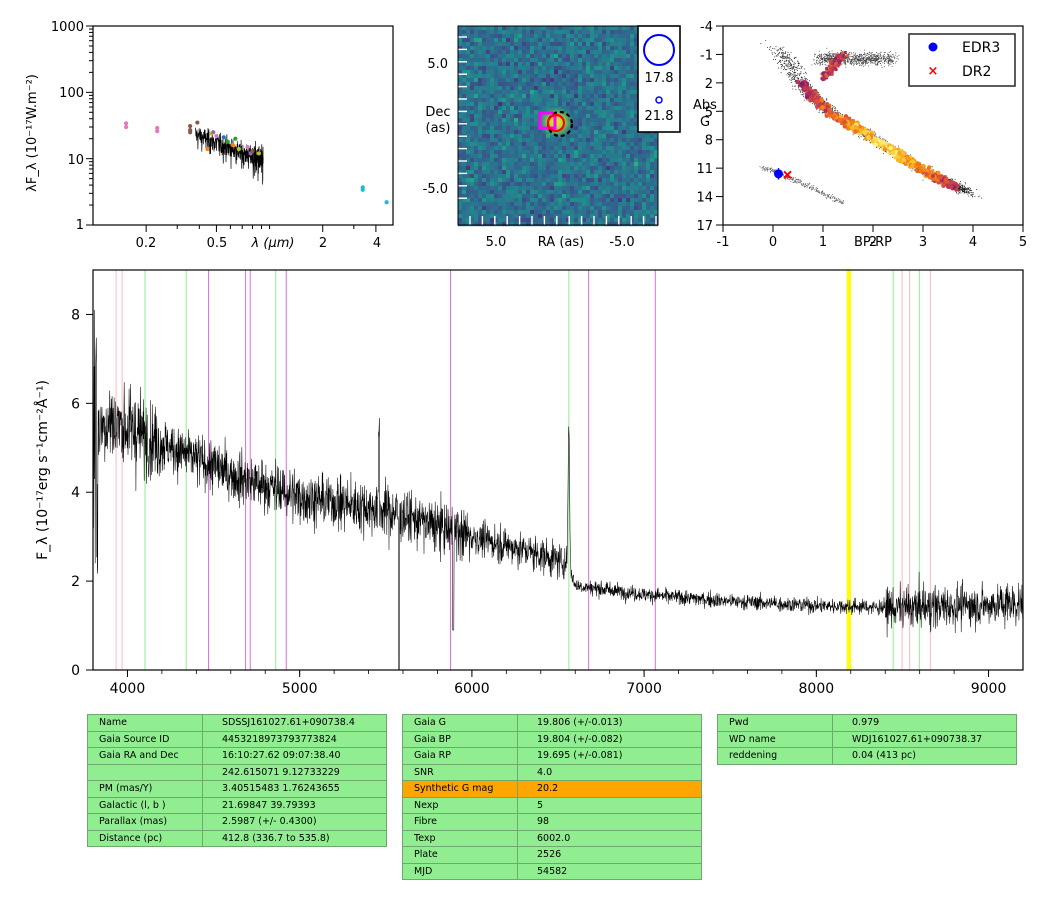 This screenshot has height=902, width=1048. What do you see at coordinates (496, 242) in the screenshot?
I see `image-xtick-5: 5.0` at bounding box center [496, 242].